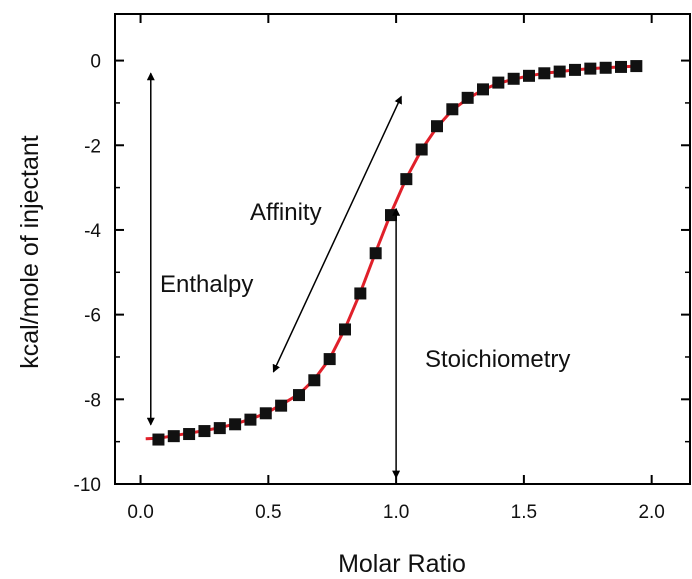 This screenshot has height=579, width=692. I want to click on y-tick-label: -2, so click(92, 146).